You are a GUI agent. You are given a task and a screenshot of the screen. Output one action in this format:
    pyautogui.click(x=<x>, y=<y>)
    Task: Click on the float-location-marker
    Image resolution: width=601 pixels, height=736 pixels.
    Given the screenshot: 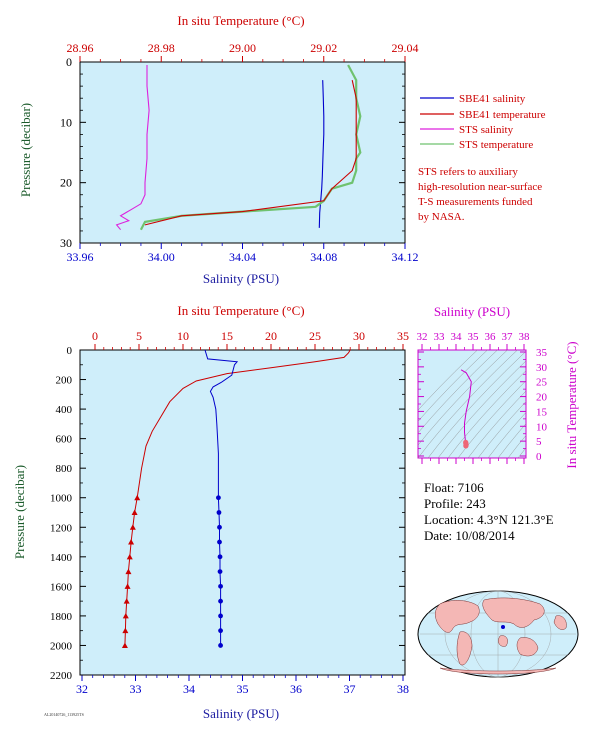 What is the action you would take?
    pyautogui.click(x=503, y=627)
    